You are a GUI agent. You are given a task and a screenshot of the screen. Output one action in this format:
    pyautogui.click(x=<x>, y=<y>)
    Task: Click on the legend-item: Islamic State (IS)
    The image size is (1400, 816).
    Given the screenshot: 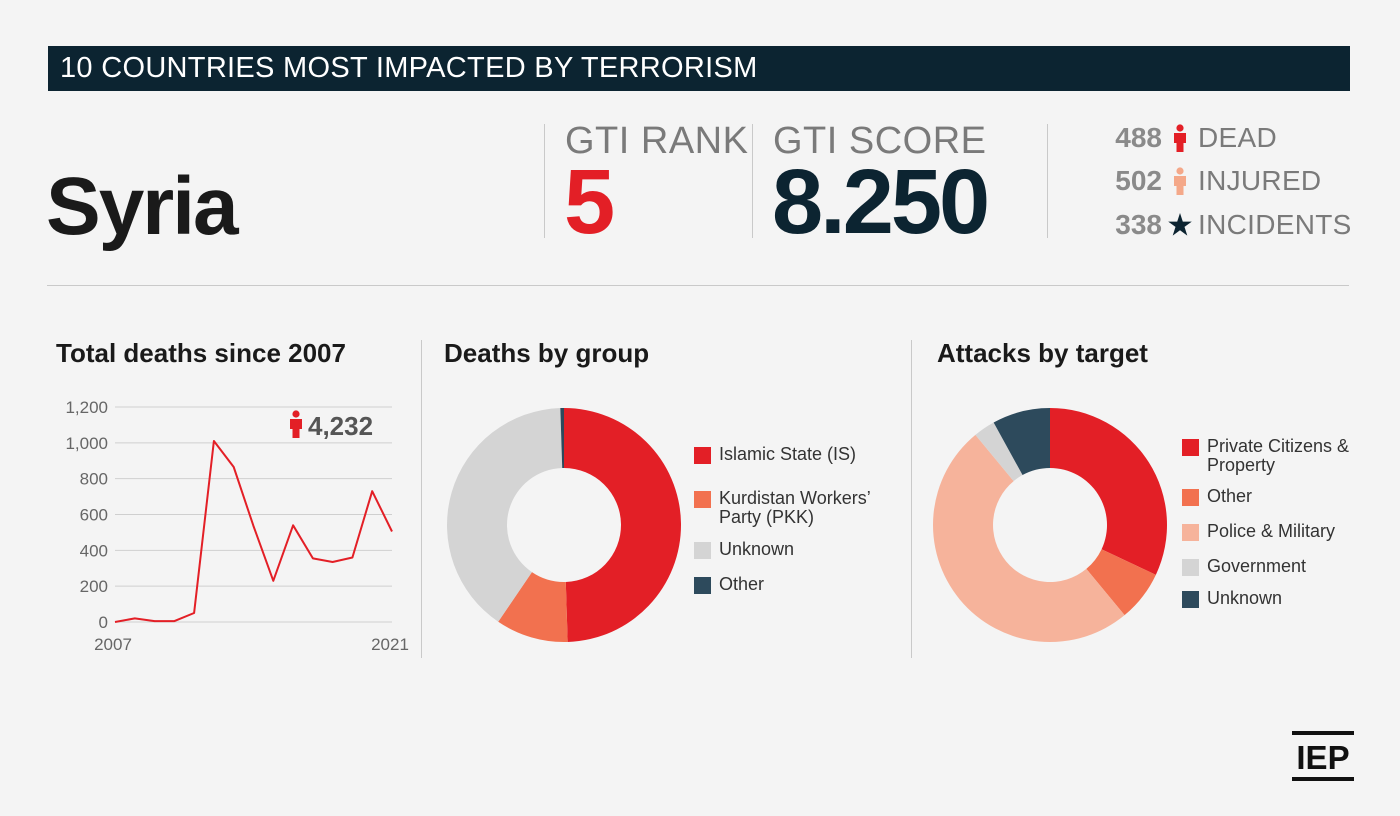 What is the action you would take?
    pyautogui.click(x=801, y=454)
    